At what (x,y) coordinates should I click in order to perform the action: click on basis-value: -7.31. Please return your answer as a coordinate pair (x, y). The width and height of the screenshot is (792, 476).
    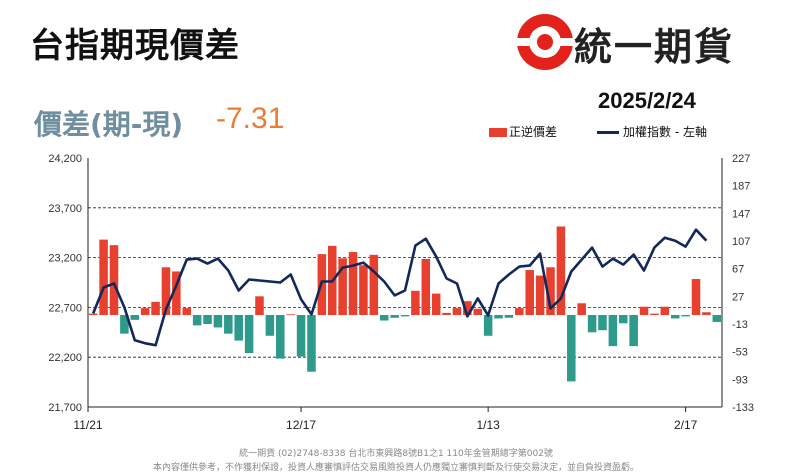
    Looking at the image, I should click on (250, 118).